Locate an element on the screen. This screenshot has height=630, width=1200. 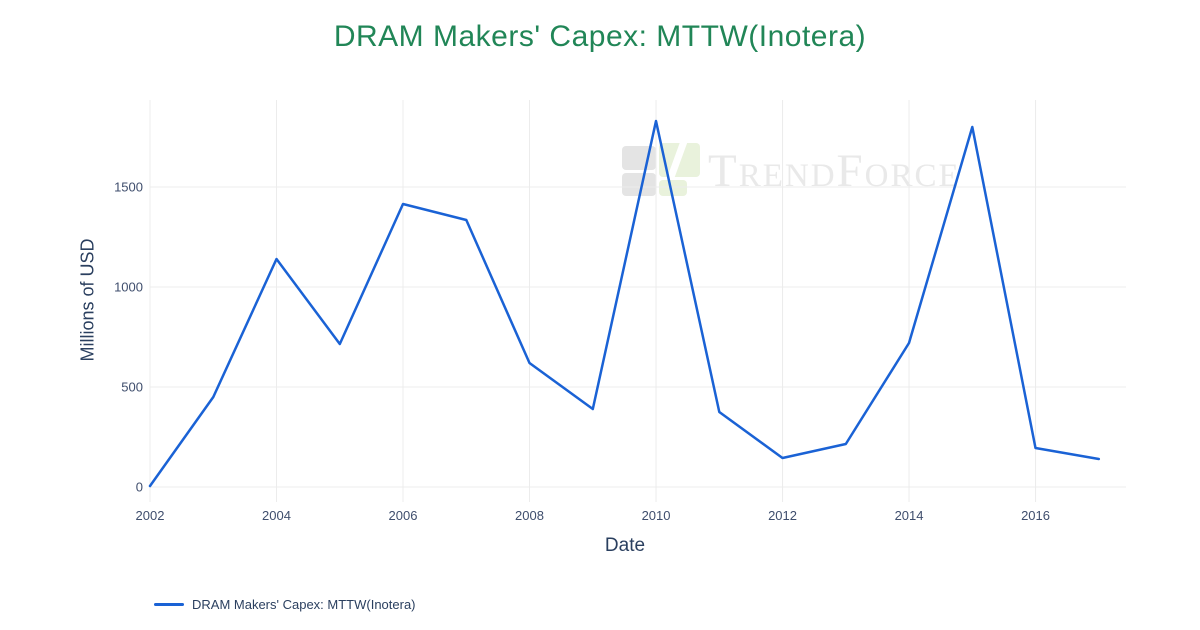
x-tick-label: 2004 is located at coordinates (276, 515).